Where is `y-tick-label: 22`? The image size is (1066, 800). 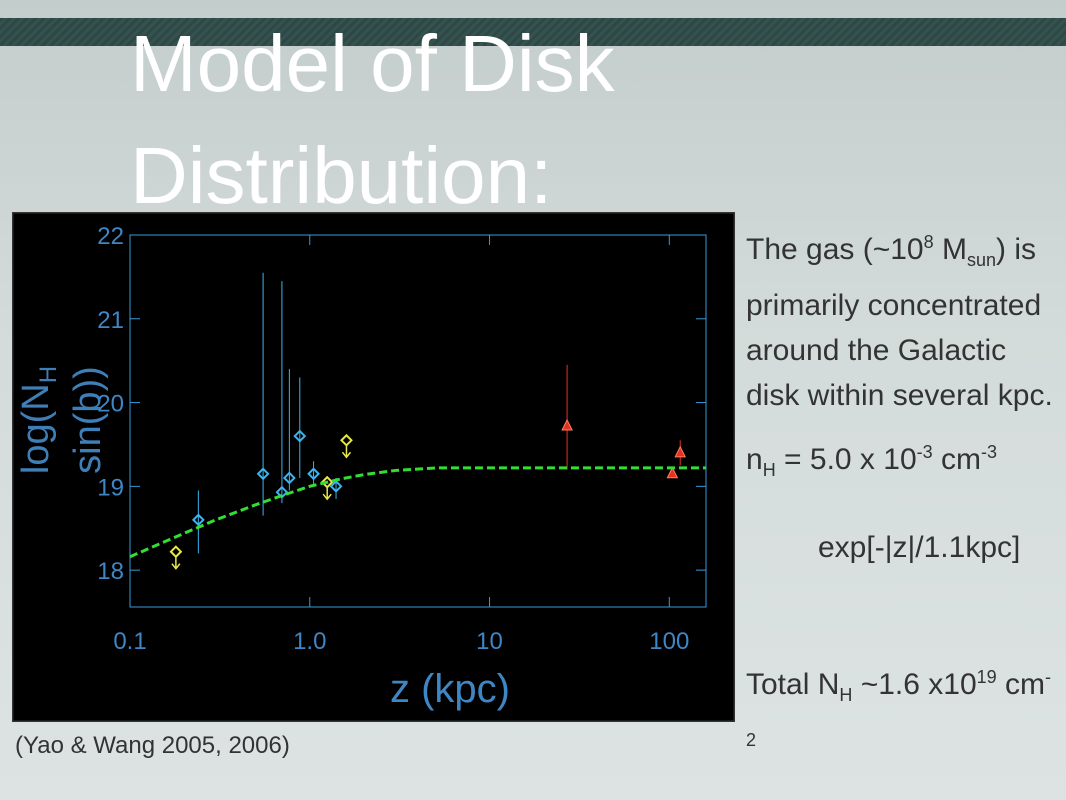 y-tick-label: 22 is located at coordinates (110, 236).